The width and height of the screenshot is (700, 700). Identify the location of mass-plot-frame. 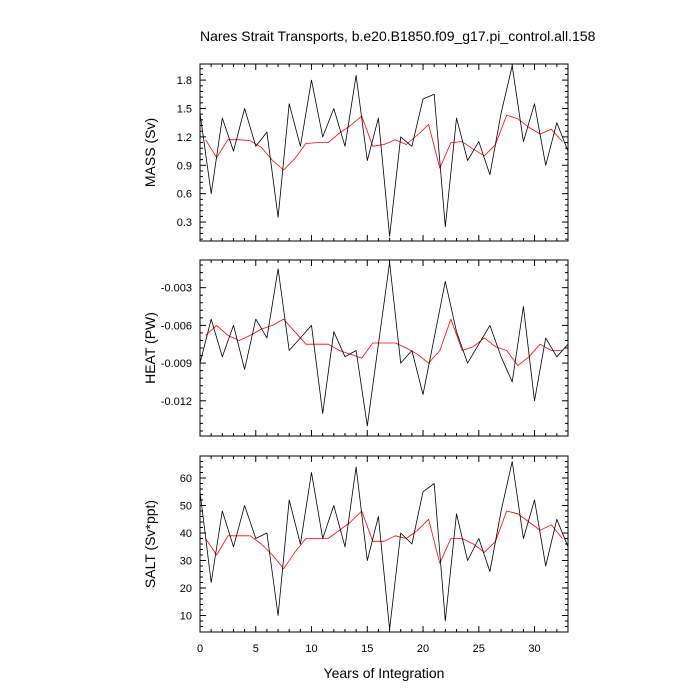
(384, 152).